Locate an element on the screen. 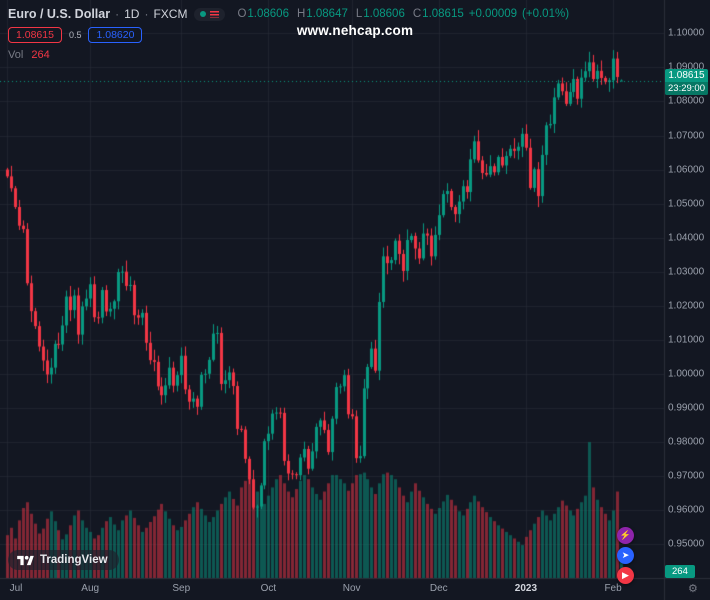 The width and height of the screenshot is (710, 600). countdown-timer: 23:29:00 is located at coordinates (686, 88).